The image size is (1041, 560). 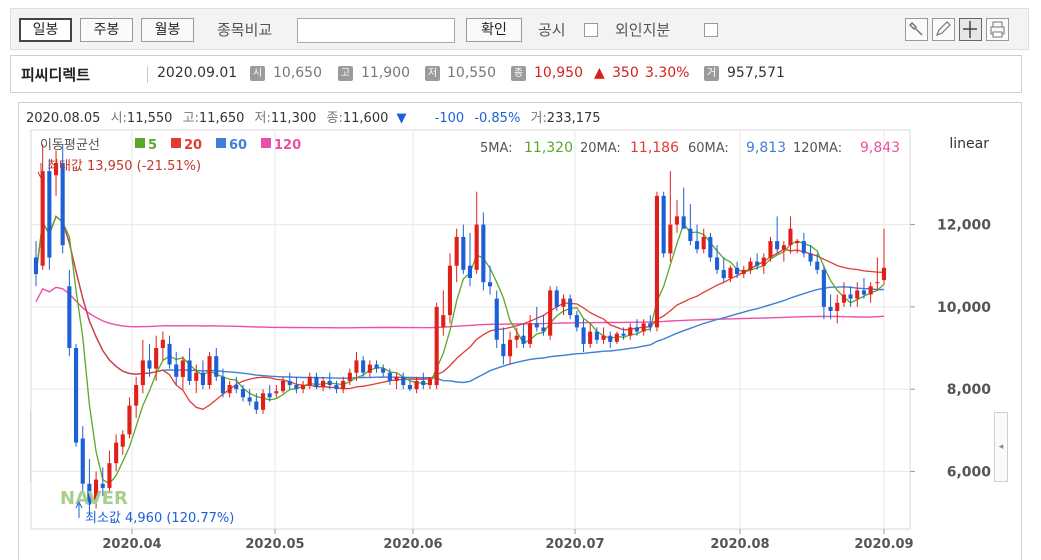 I want to click on ma-value: 11,186, so click(x=654, y=148).